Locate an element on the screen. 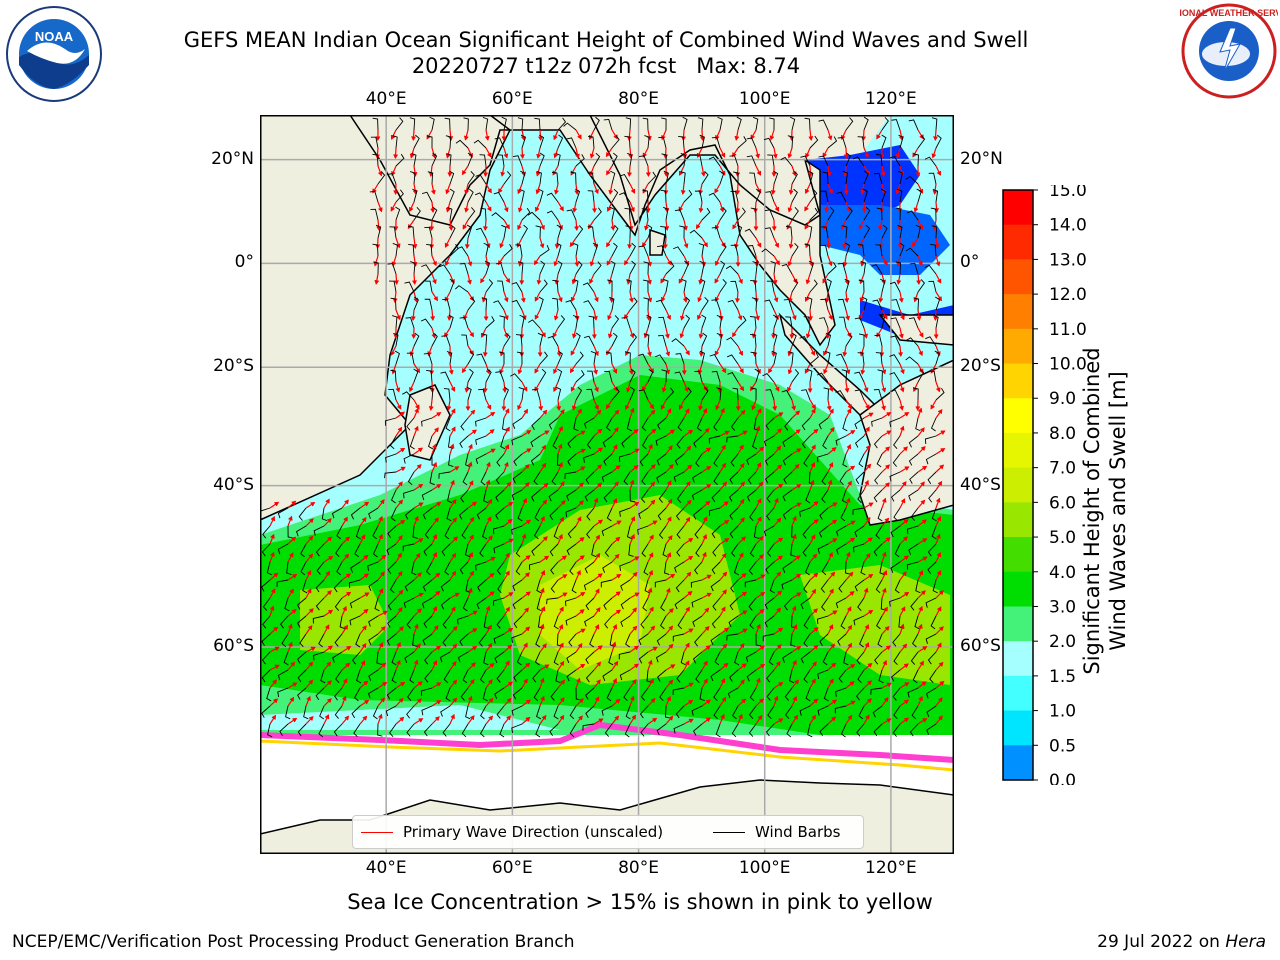  wave-6-7m is located at coordinates (595, 612).